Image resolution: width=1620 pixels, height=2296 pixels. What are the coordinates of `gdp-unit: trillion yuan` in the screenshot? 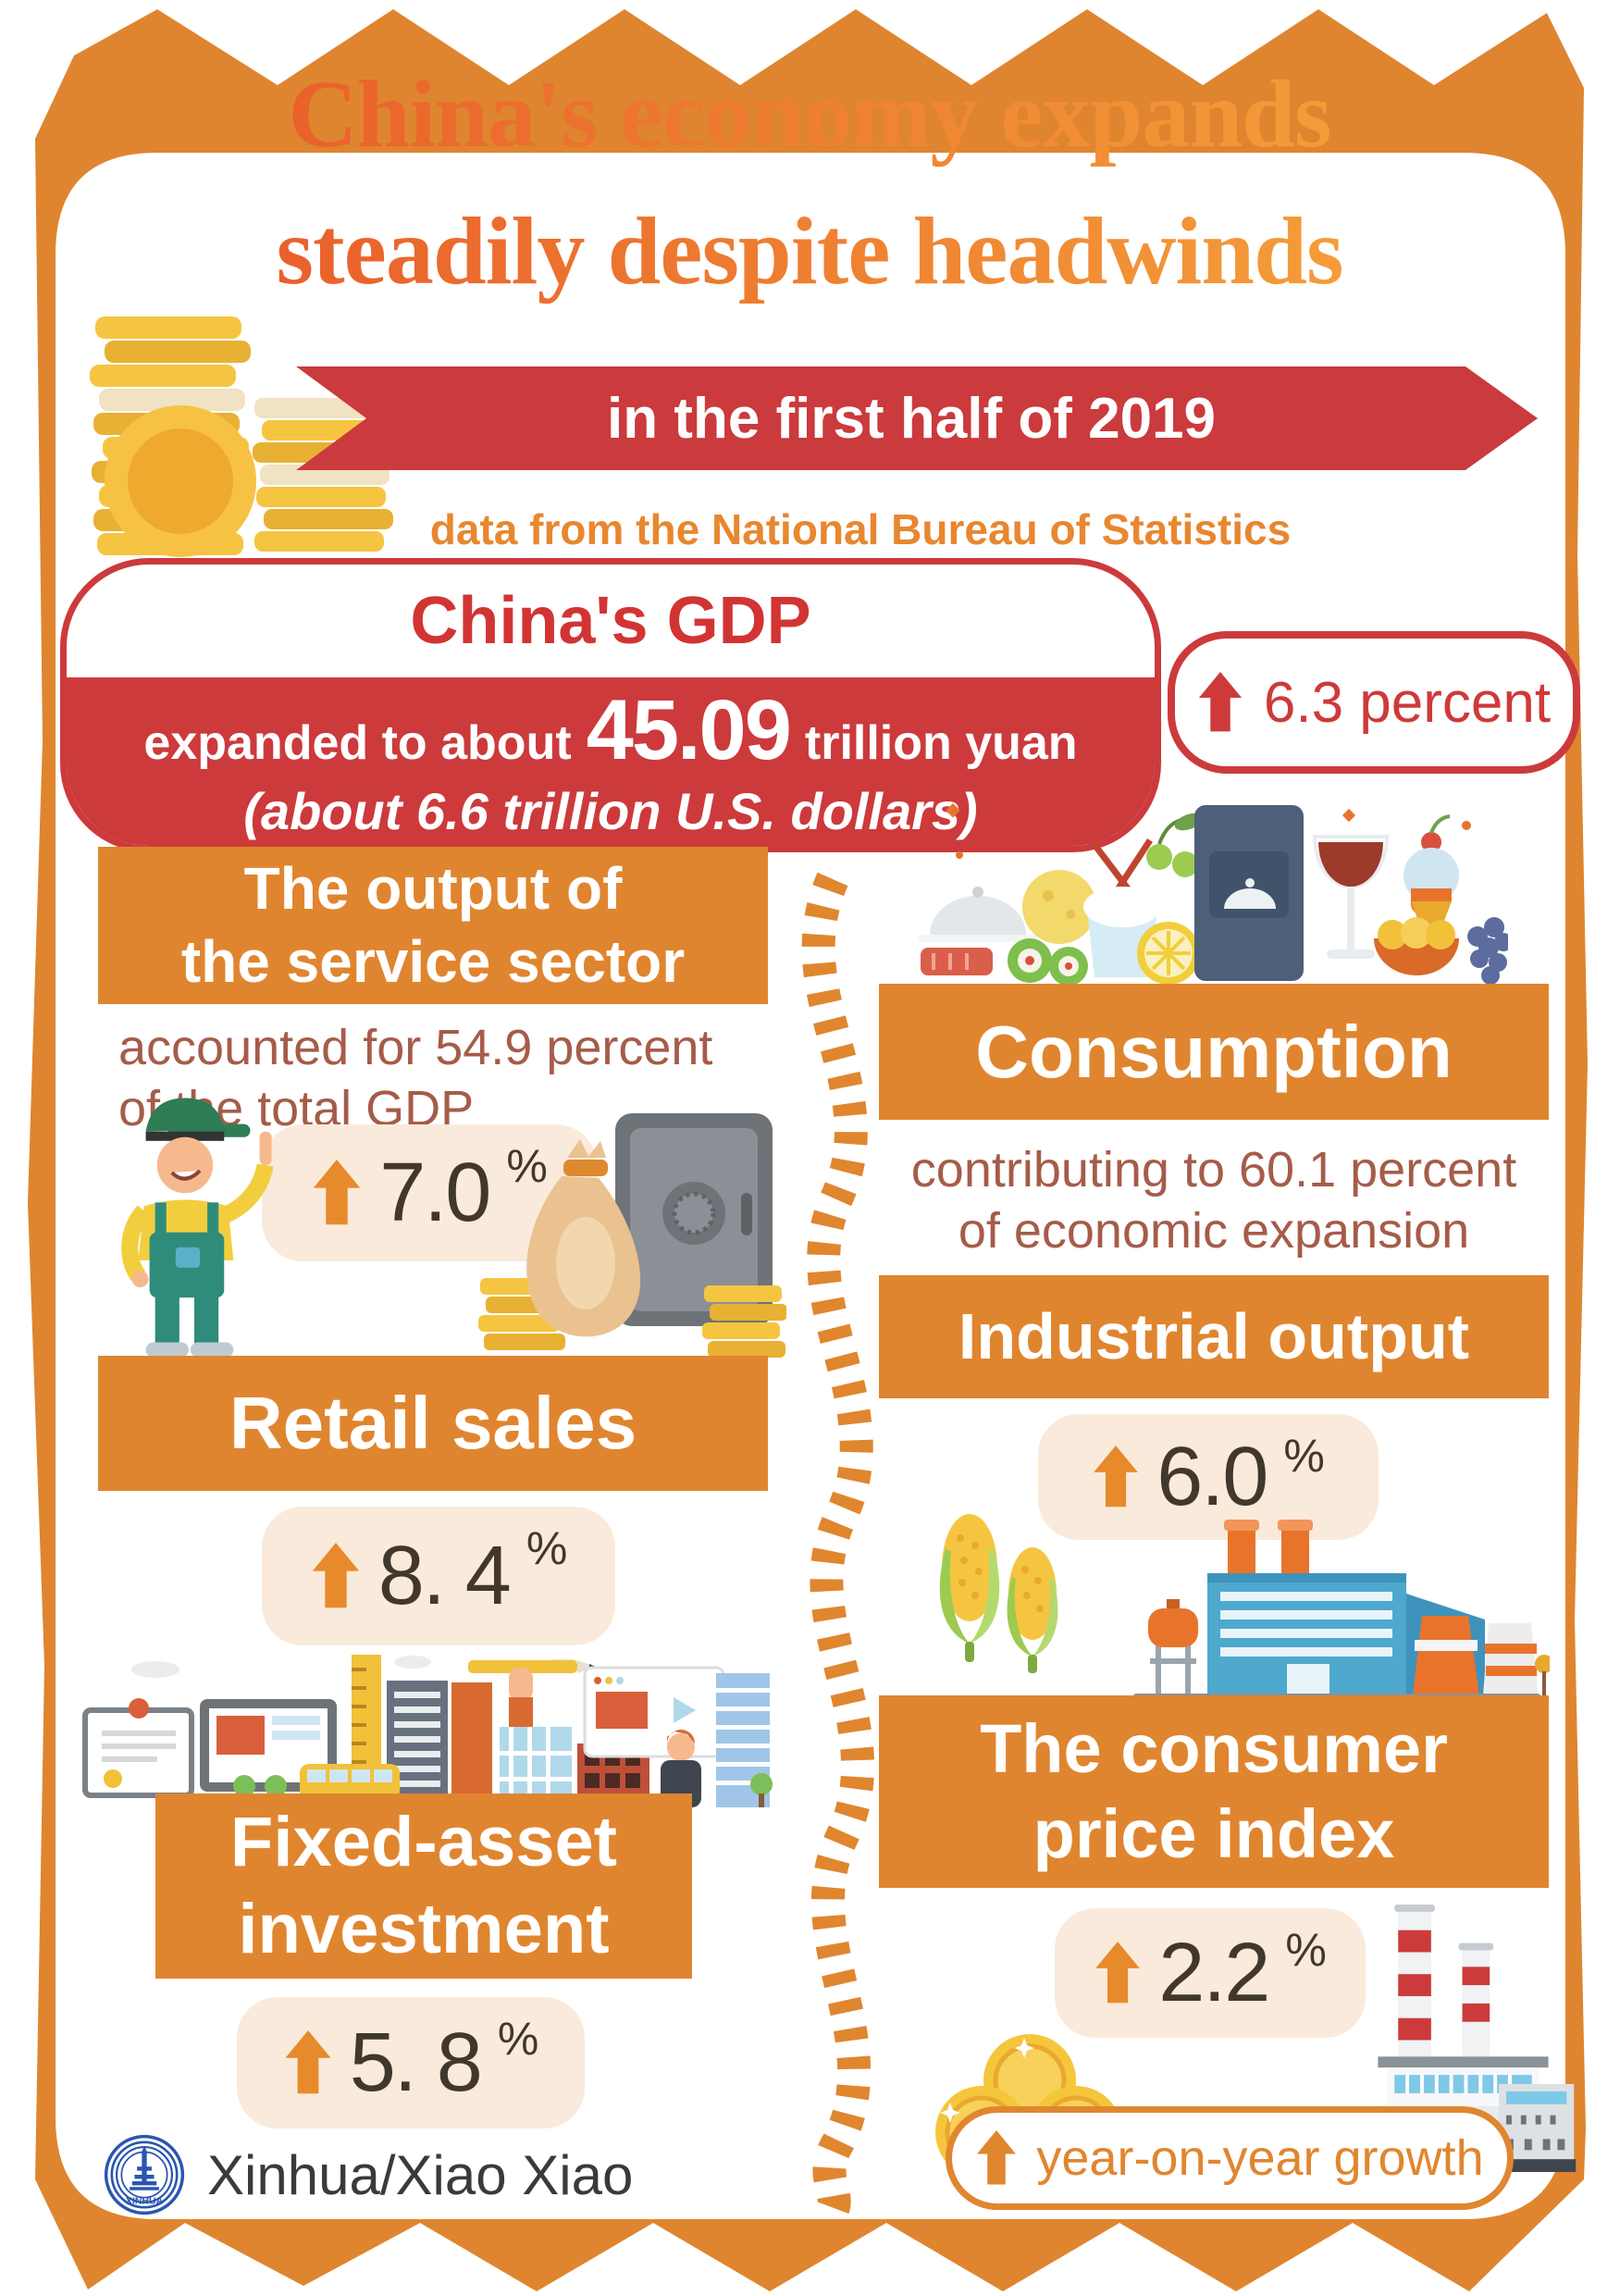 It's located at (941, 743).